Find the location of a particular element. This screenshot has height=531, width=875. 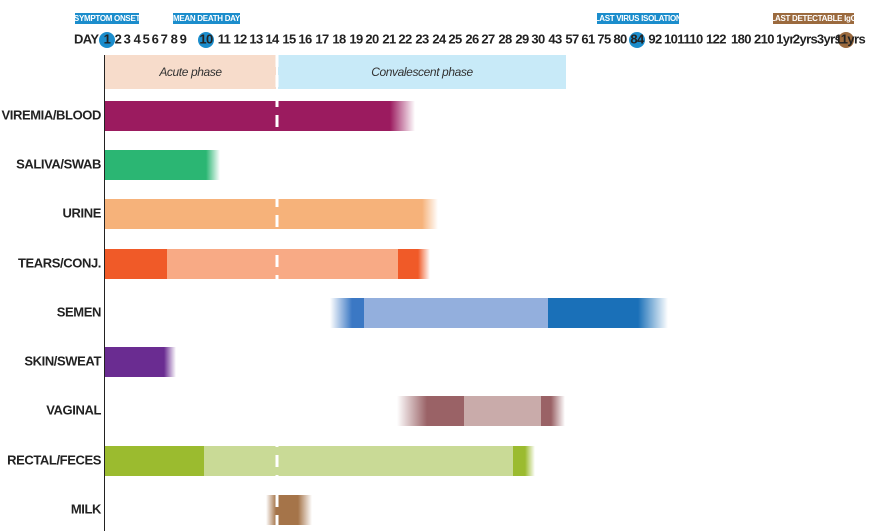

day-label: 11yrs is located at coordinates (850, 38).